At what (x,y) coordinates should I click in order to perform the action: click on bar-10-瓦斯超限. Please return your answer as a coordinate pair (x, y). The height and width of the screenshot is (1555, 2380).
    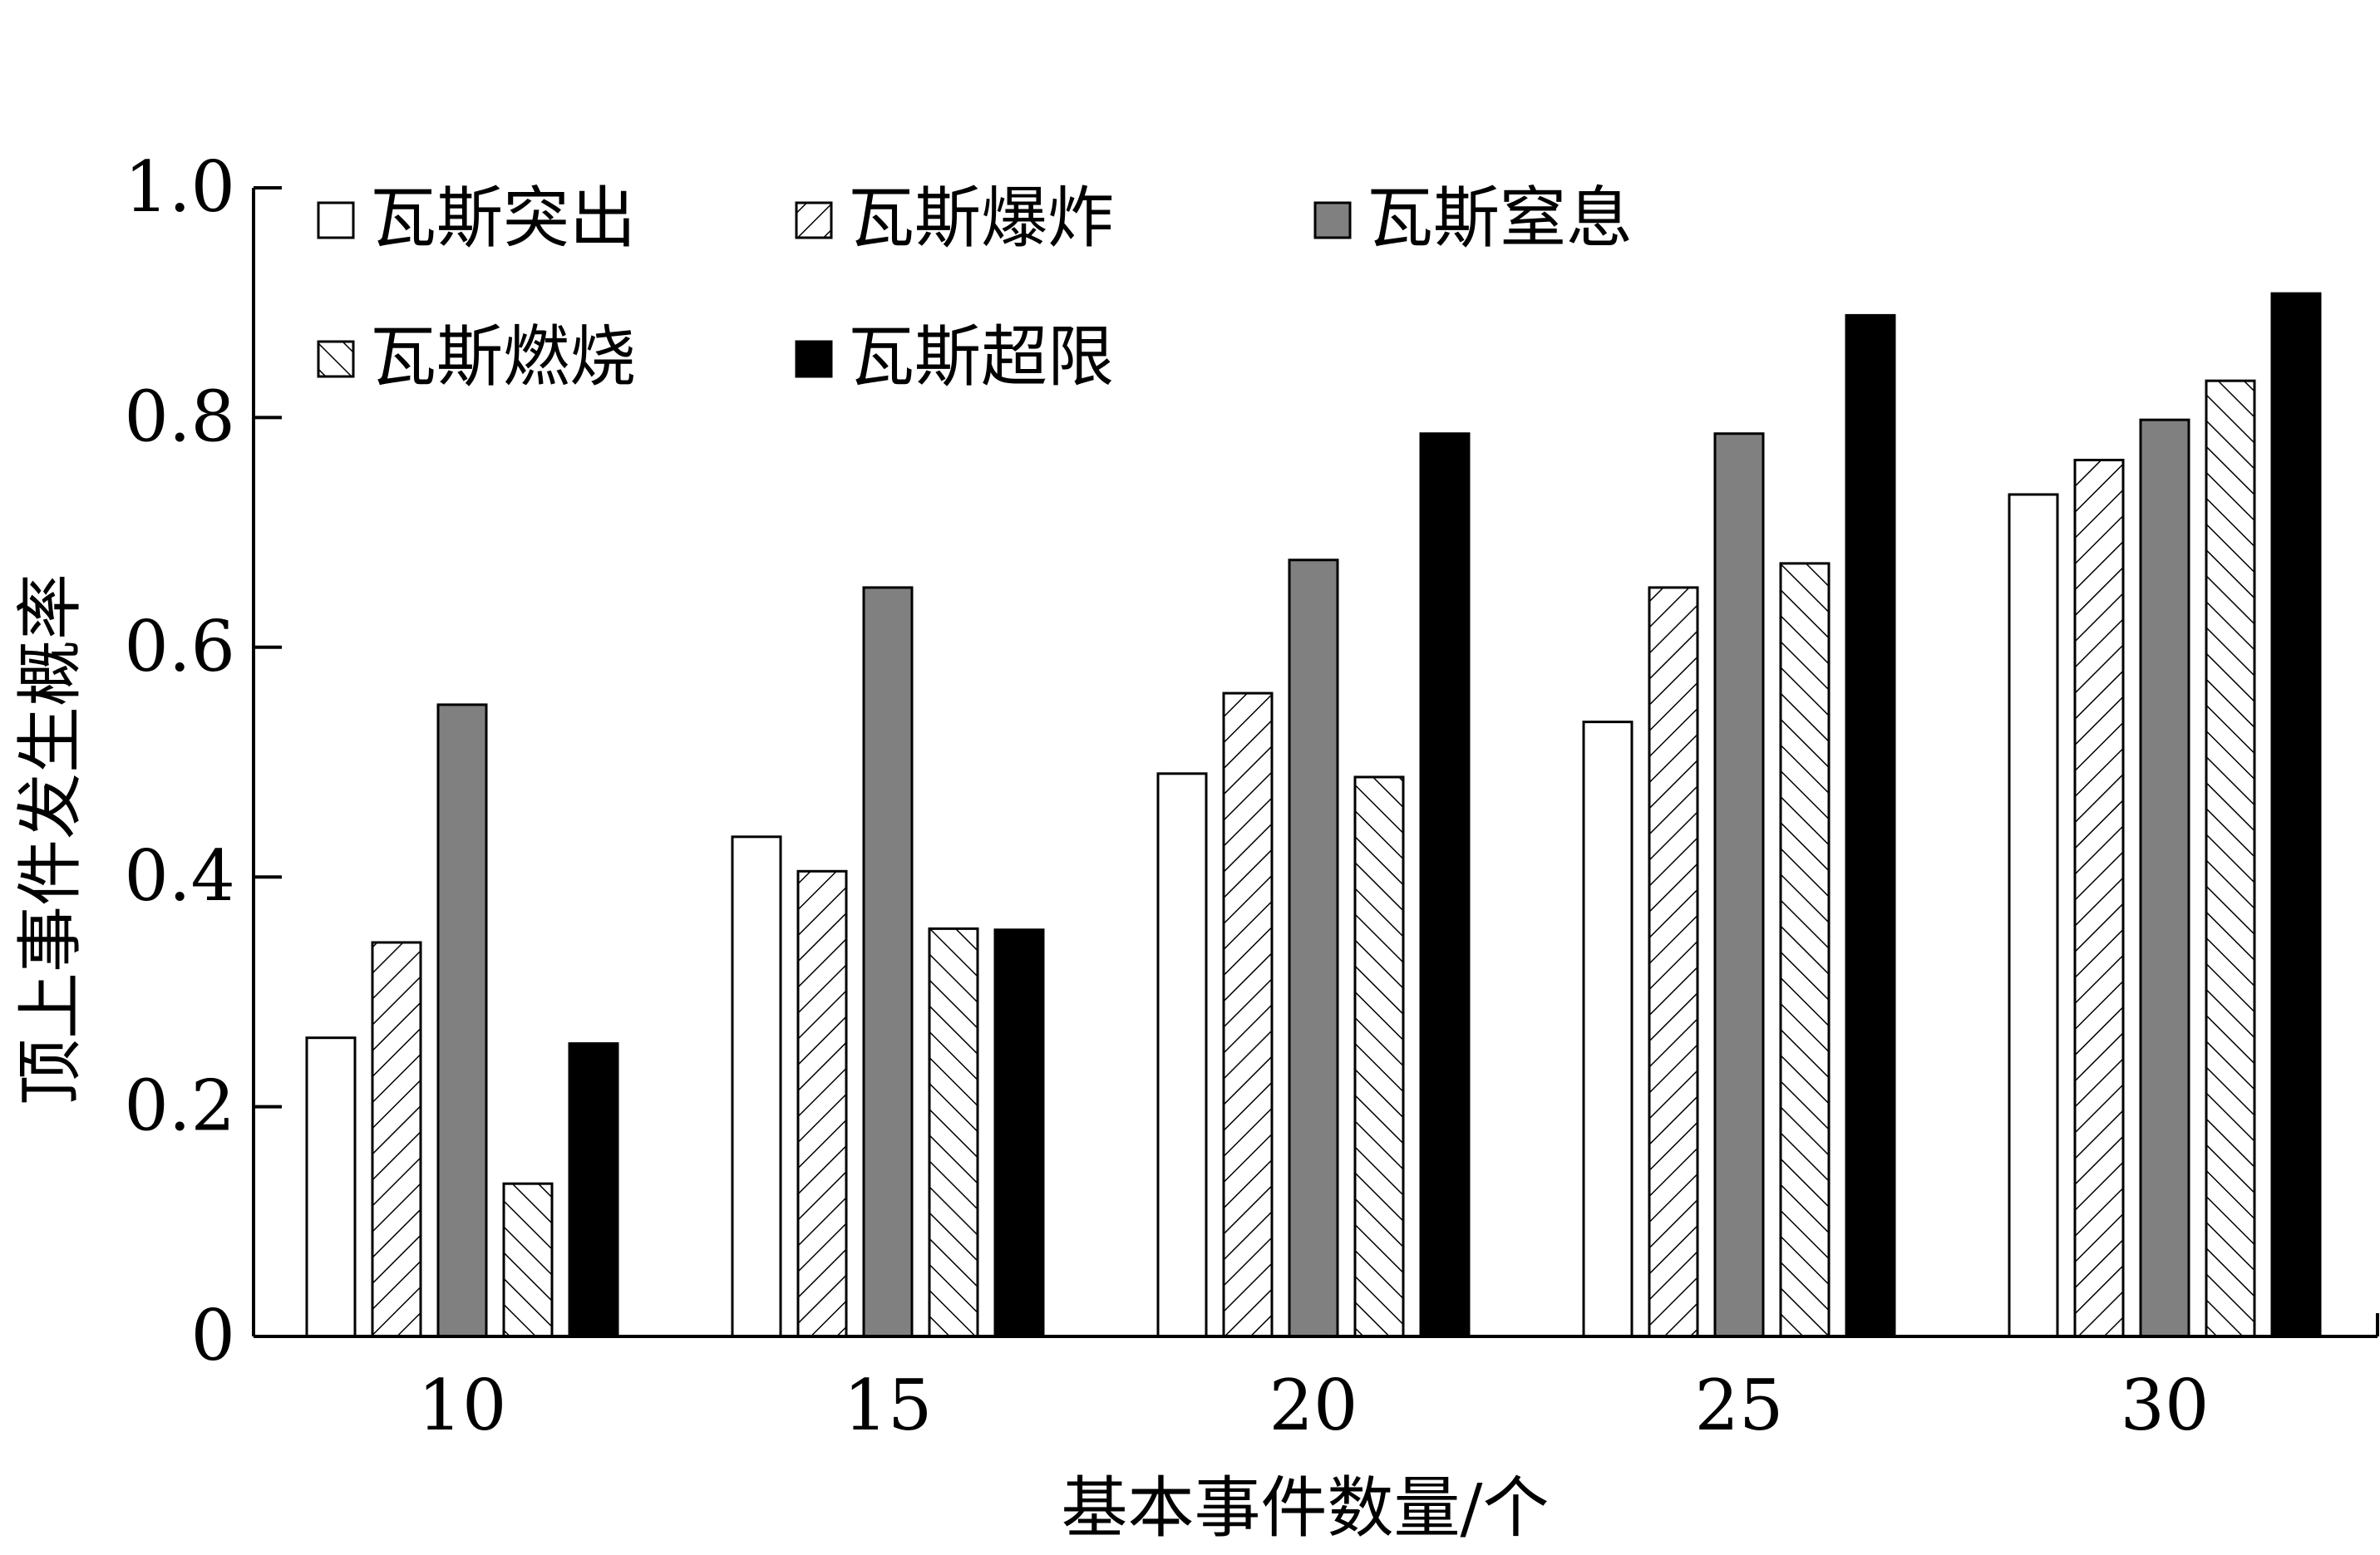
    Looking at the image, I should click on (593, 1190).